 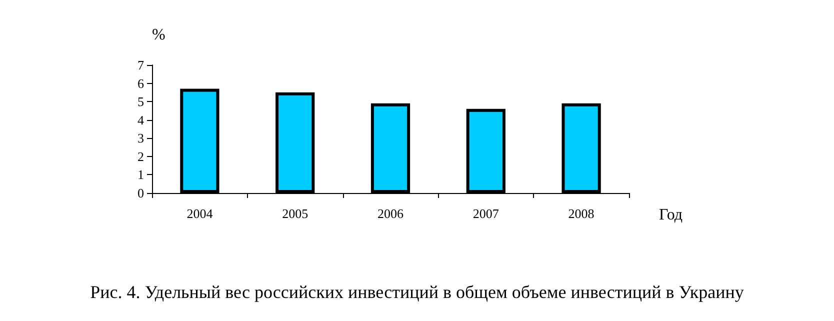 I want to click on y-tick-label: 4, so click(x=141, y=120).